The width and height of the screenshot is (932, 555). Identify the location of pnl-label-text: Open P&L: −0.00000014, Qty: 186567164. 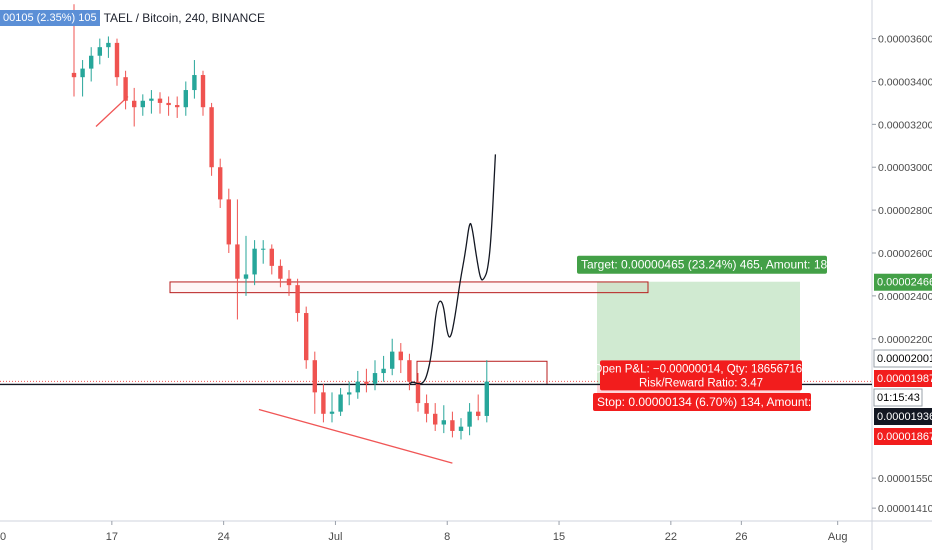
(701, 369).